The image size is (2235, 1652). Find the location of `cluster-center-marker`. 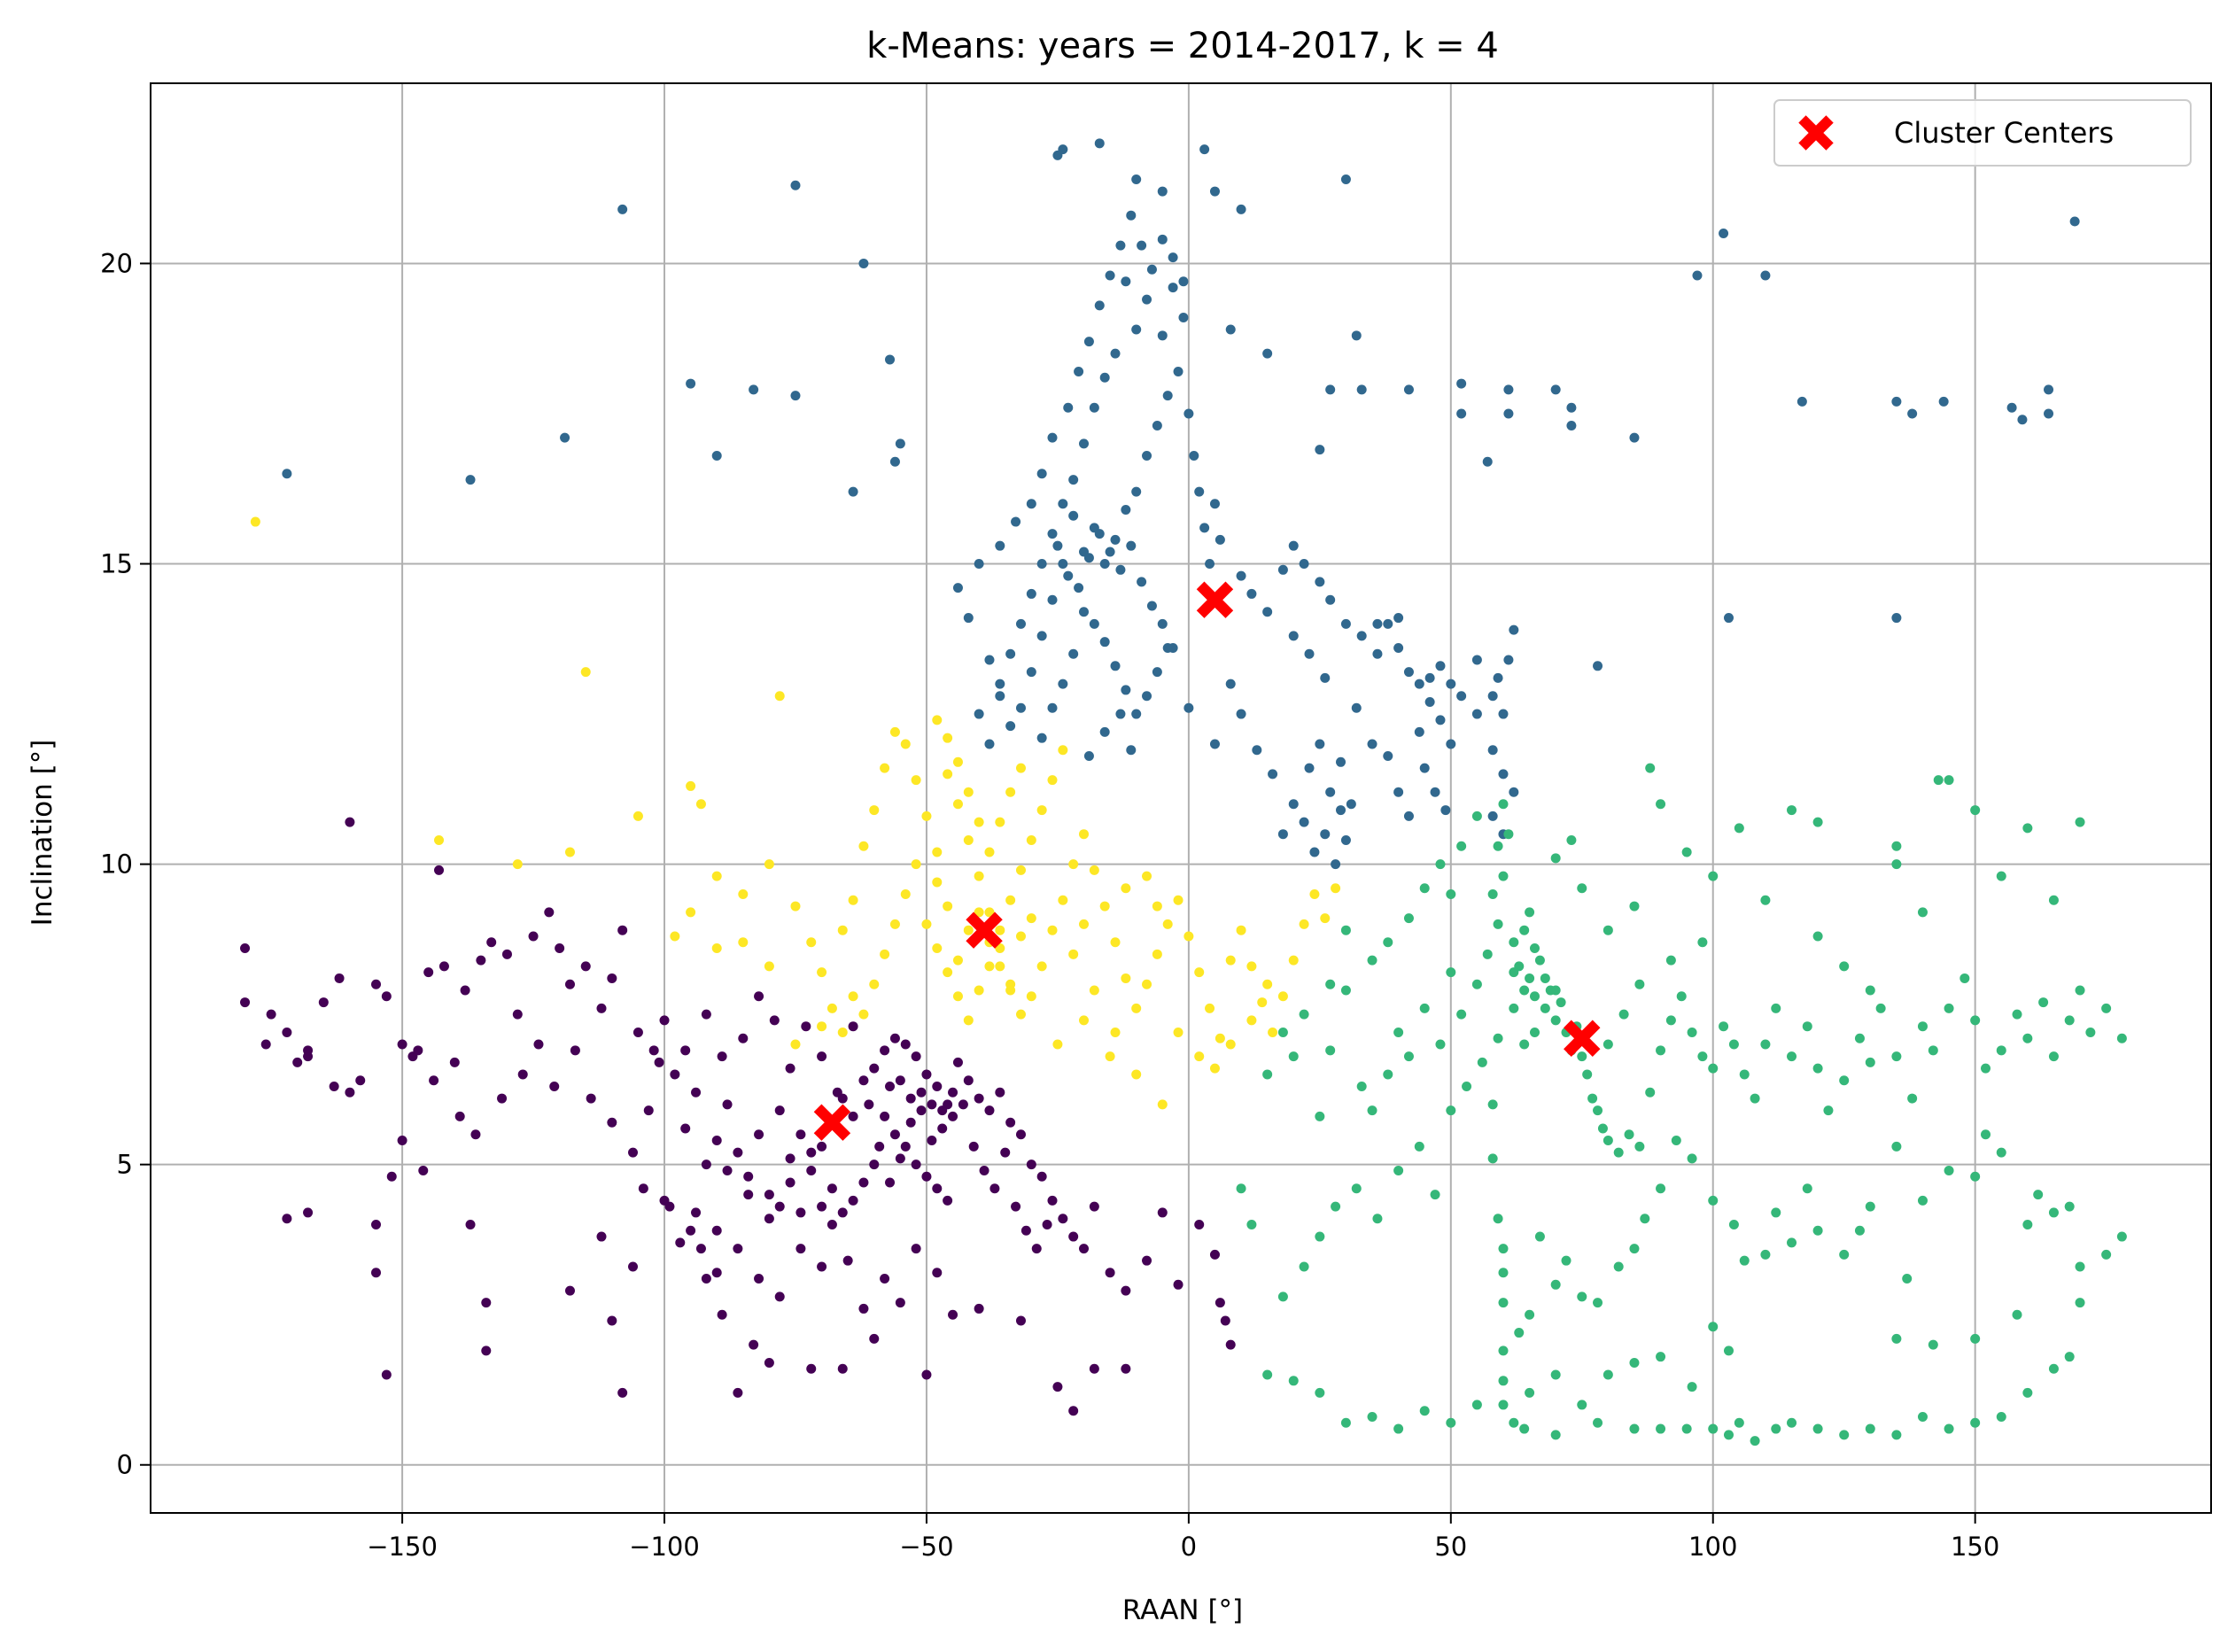

cluster-center-marker is located at coordinates (832, 1123).